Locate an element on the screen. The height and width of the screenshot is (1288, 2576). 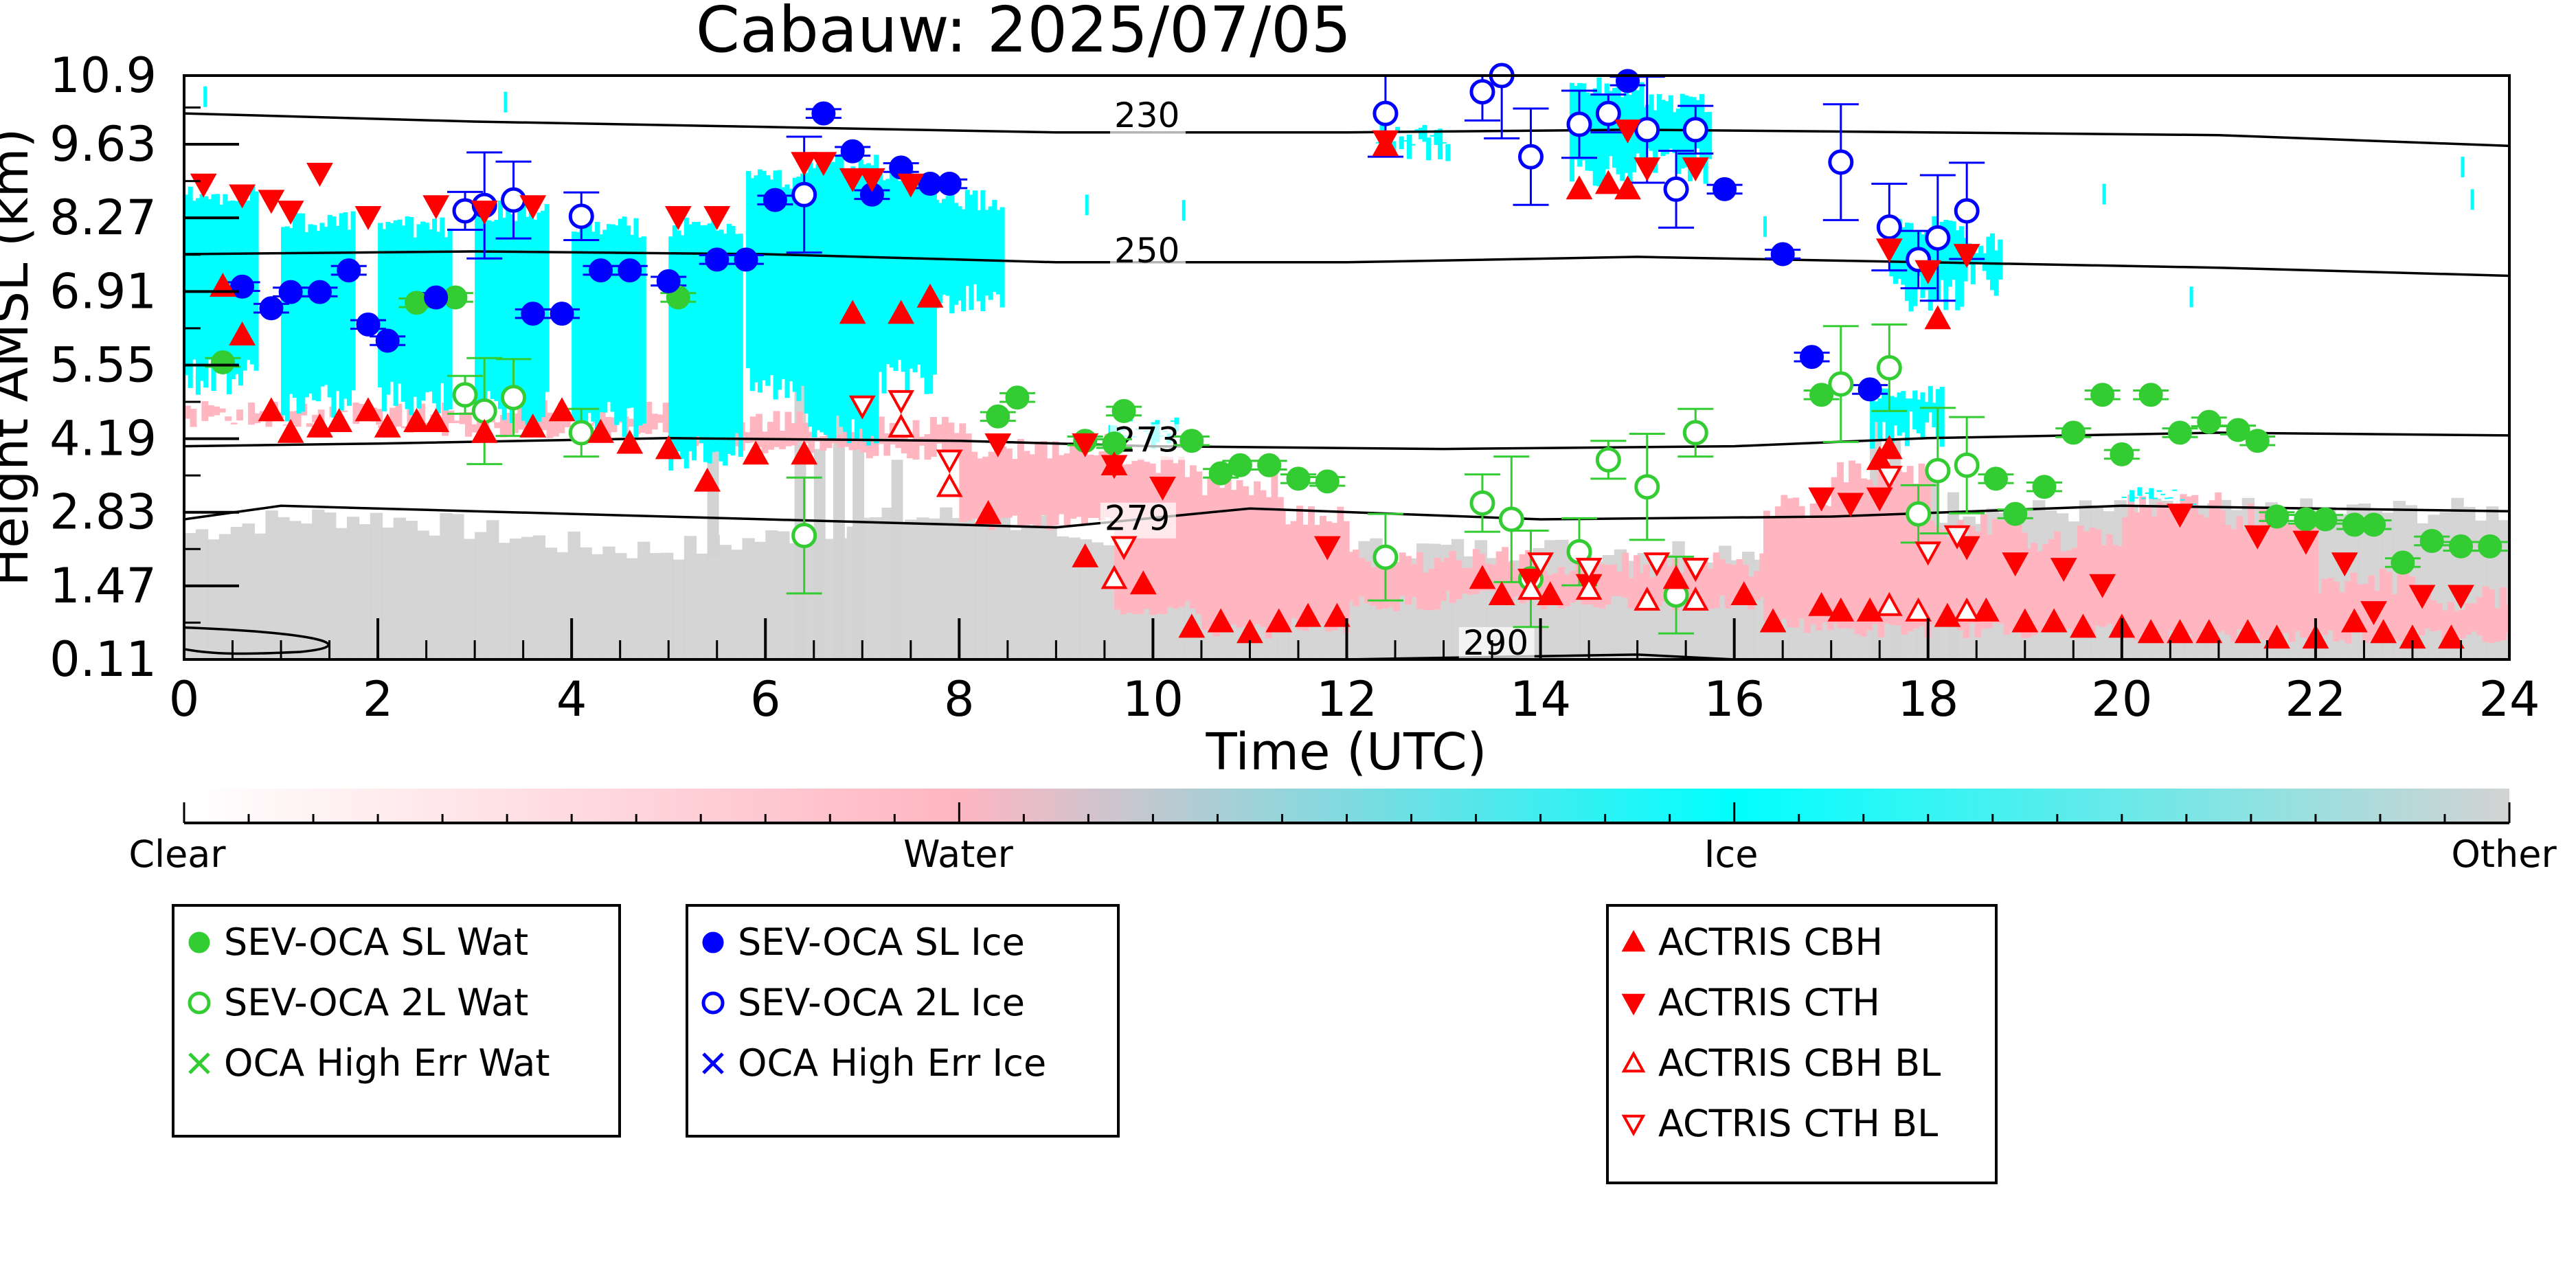
contour-loop is located at coordinates (257, 640).